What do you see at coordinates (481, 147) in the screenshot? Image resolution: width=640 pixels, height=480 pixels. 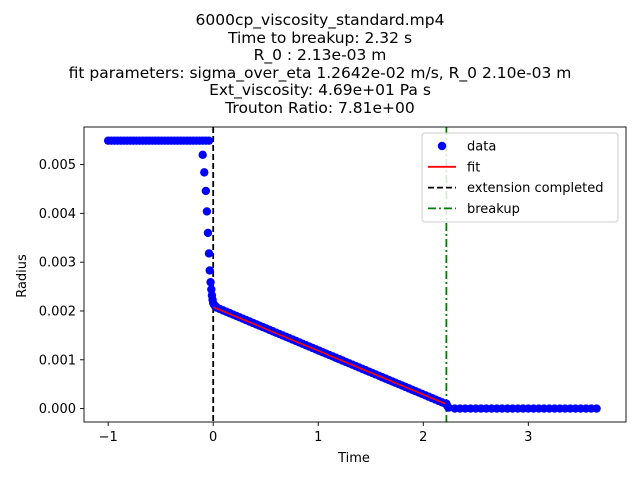 I see `legend-label: data` at bounding box center [481, 147].